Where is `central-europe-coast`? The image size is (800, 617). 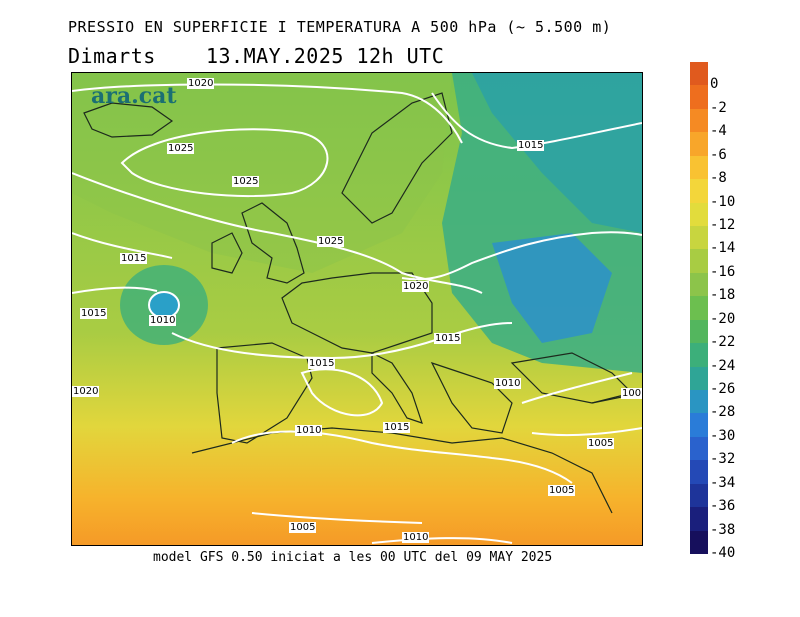 central-europe-coast is located at coordinates (357, 313).